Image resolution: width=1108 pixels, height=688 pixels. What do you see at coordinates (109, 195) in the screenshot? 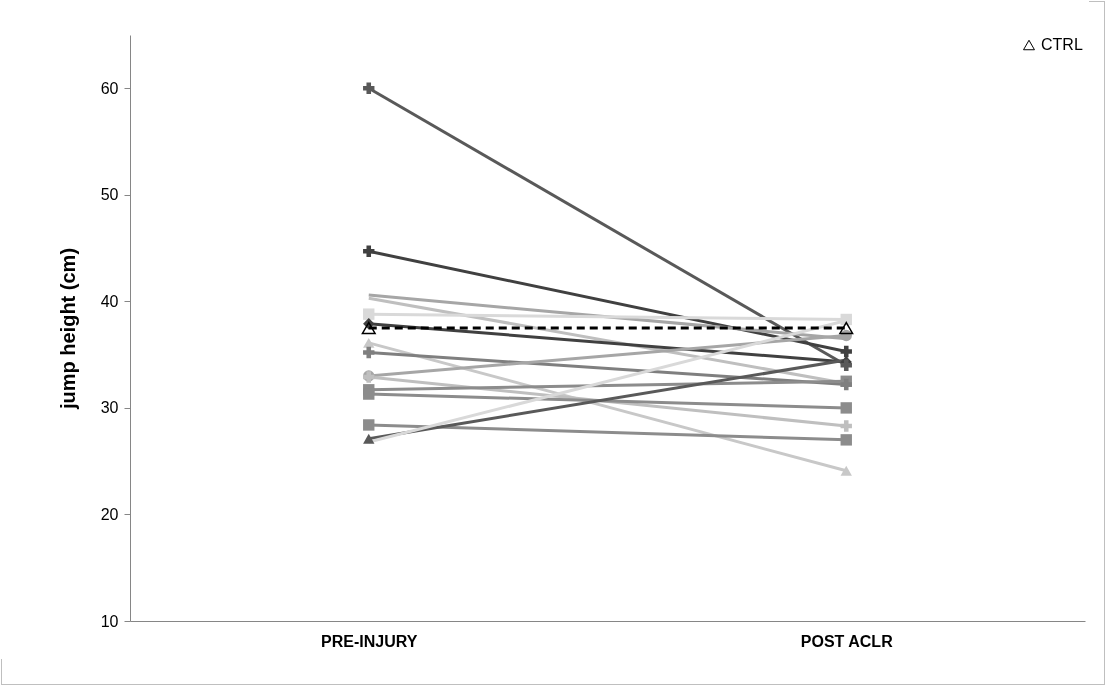
I see `y-tick-label: 50` at bounding box center [109, 195].